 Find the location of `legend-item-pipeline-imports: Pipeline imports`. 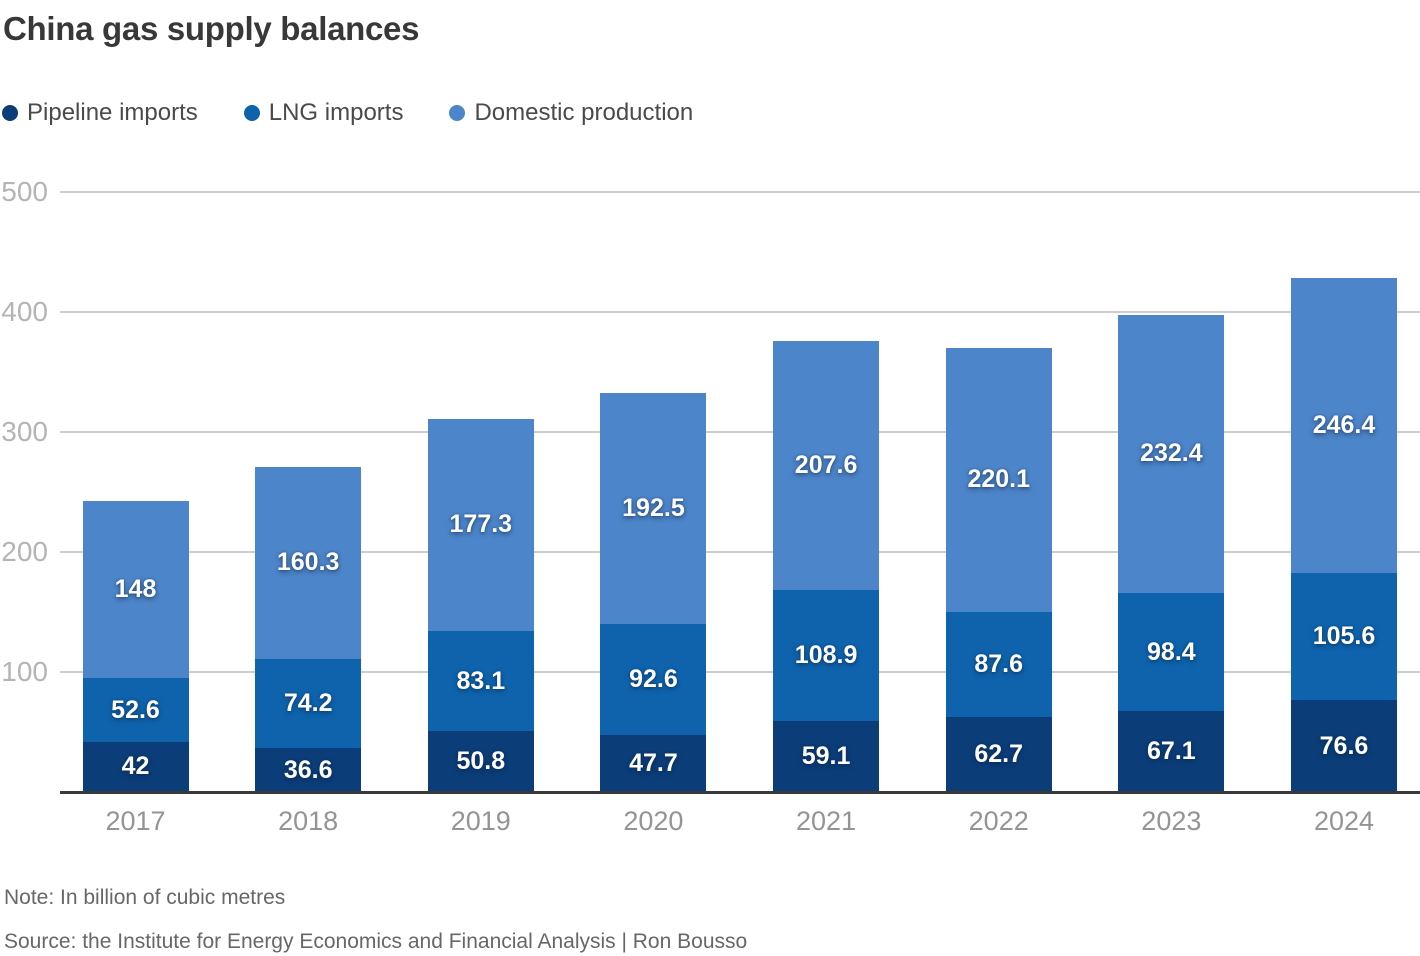

legend-item-pipeline-imports: Pipeline imports is located at coordinates (100, 113).